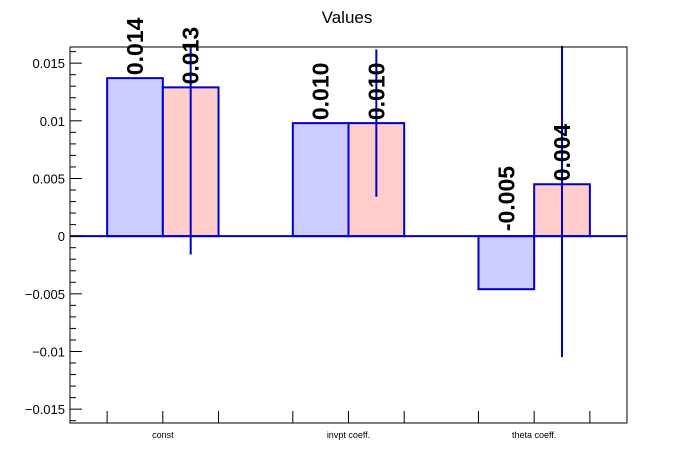 Image resolution: width=696 pixels, height=472 pixels. Describe the element at coordinates (135, 46) in the screenshot. I see `bar-value-label: 0.014` at that location.